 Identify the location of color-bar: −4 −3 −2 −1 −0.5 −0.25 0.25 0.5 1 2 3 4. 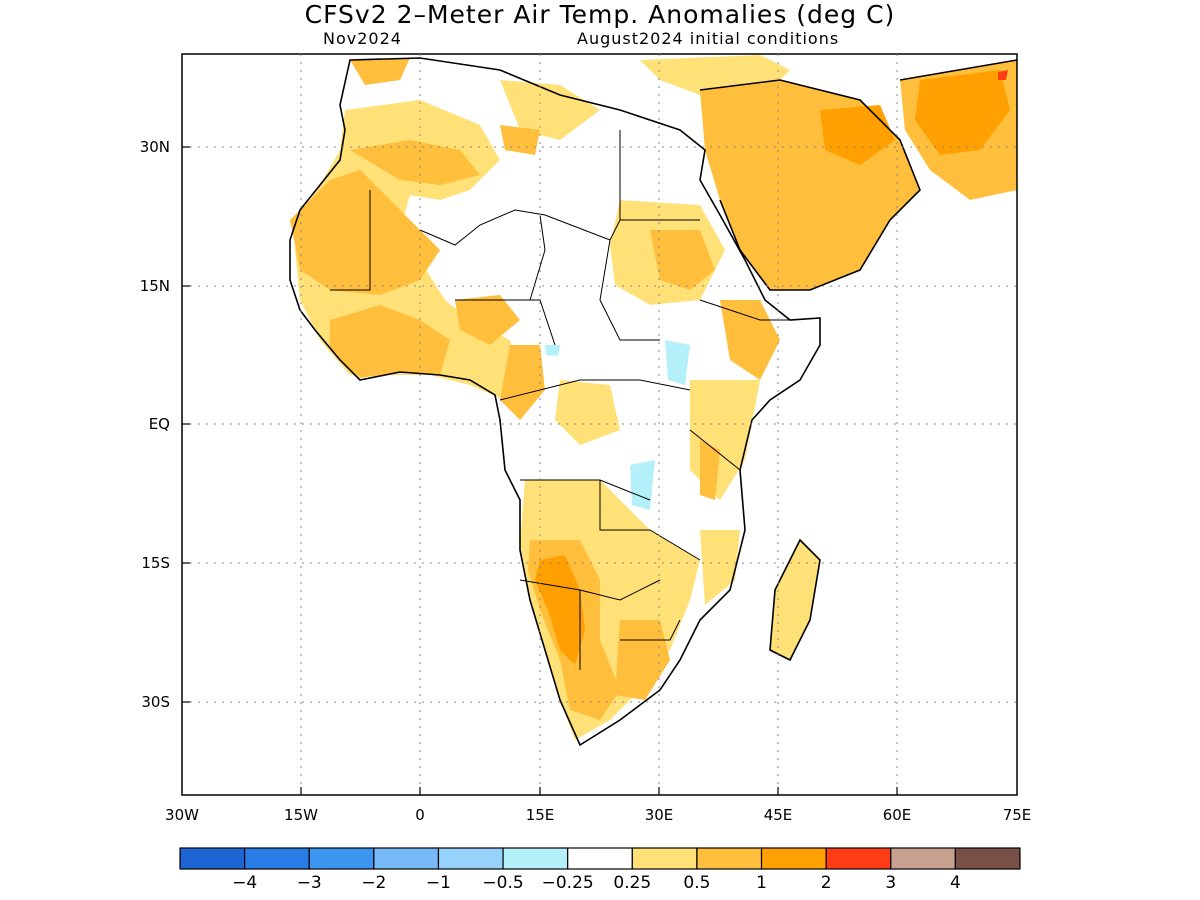
(600, 870).